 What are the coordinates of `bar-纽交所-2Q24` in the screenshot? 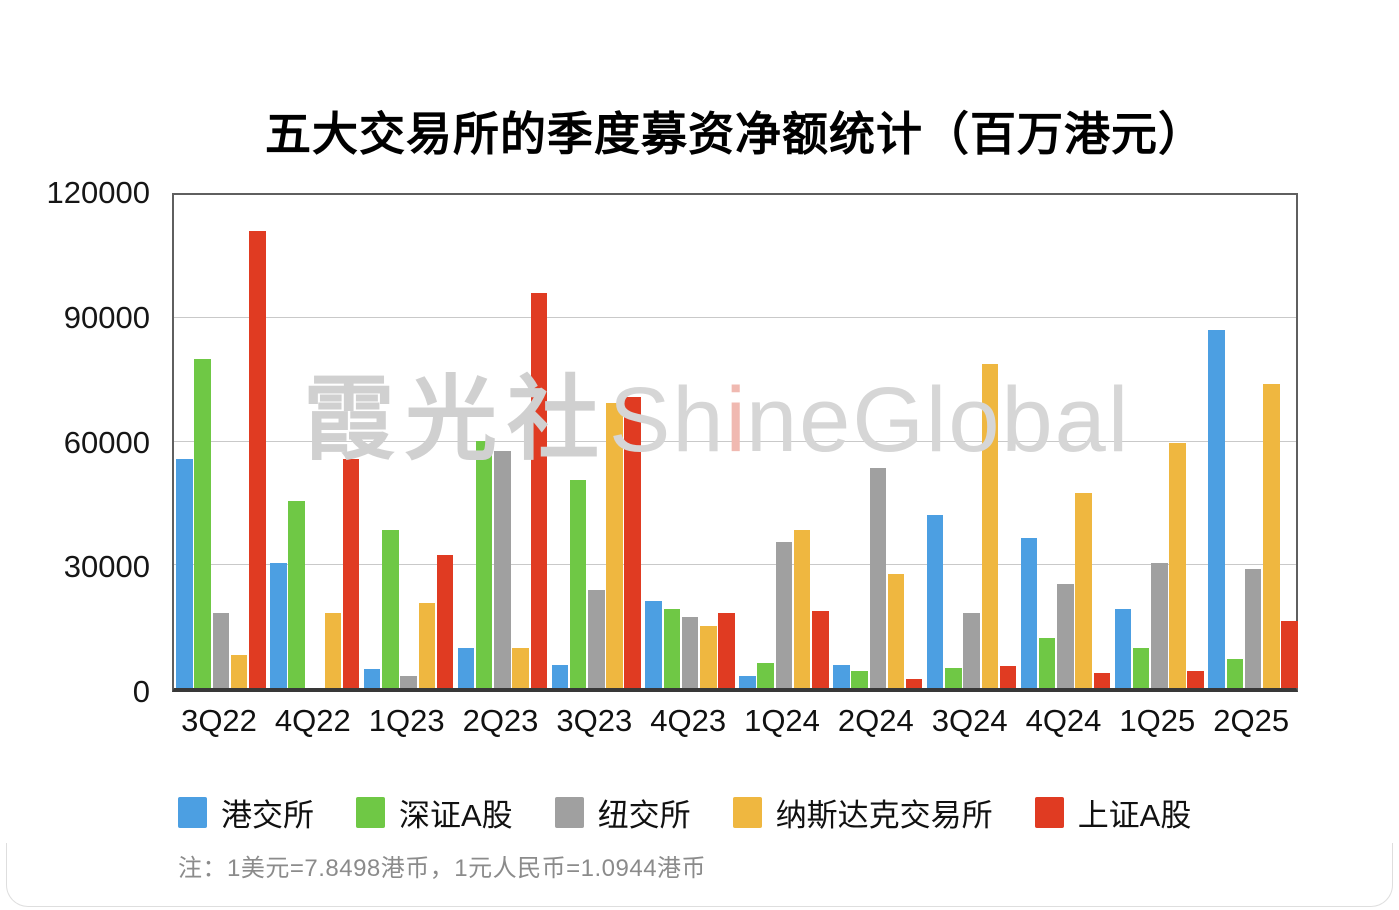 It's located at (877, 578).